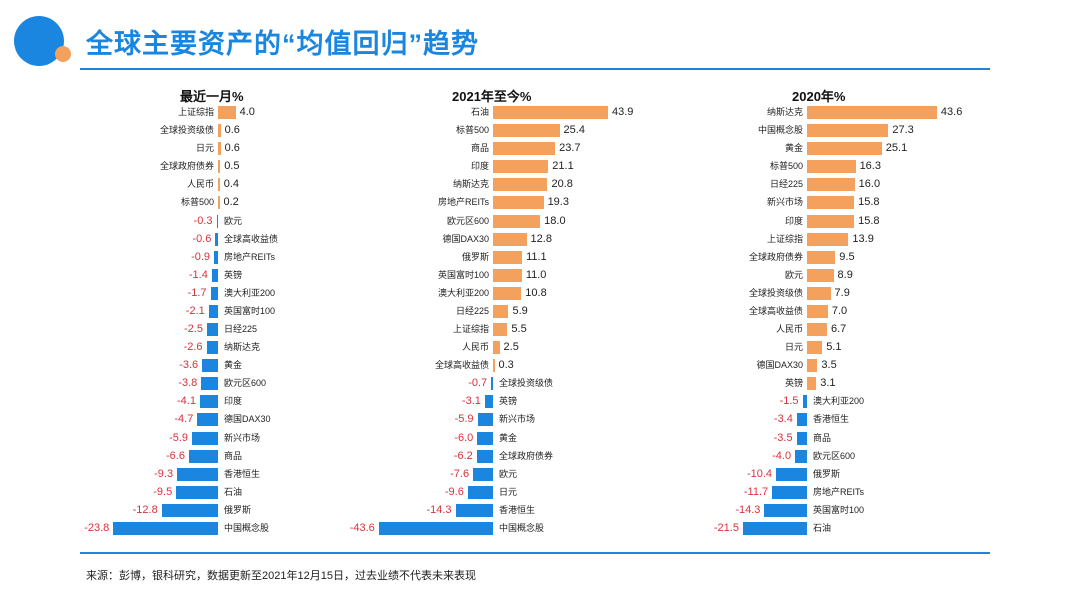  What do you see at coordinates (847, 256) in the screenshot?
I see `value-label: 9.5` at bounding box center [847, 256].